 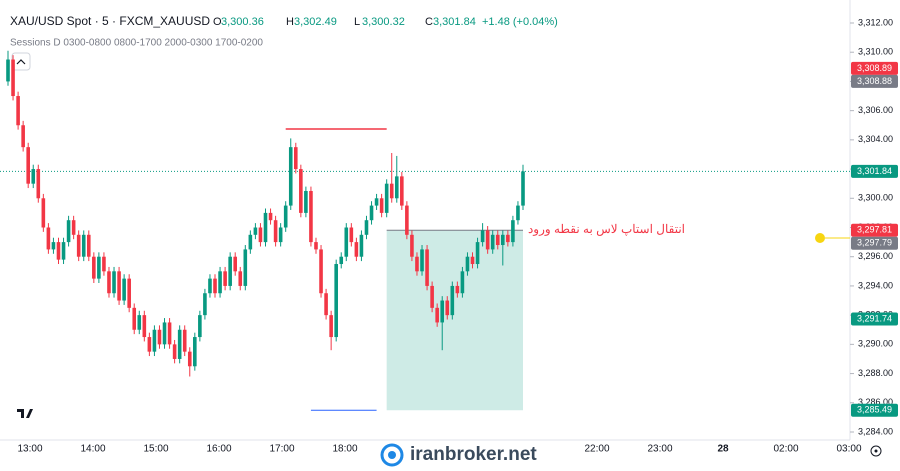 I want to click on tv-logo, so click(x=25, y=413).